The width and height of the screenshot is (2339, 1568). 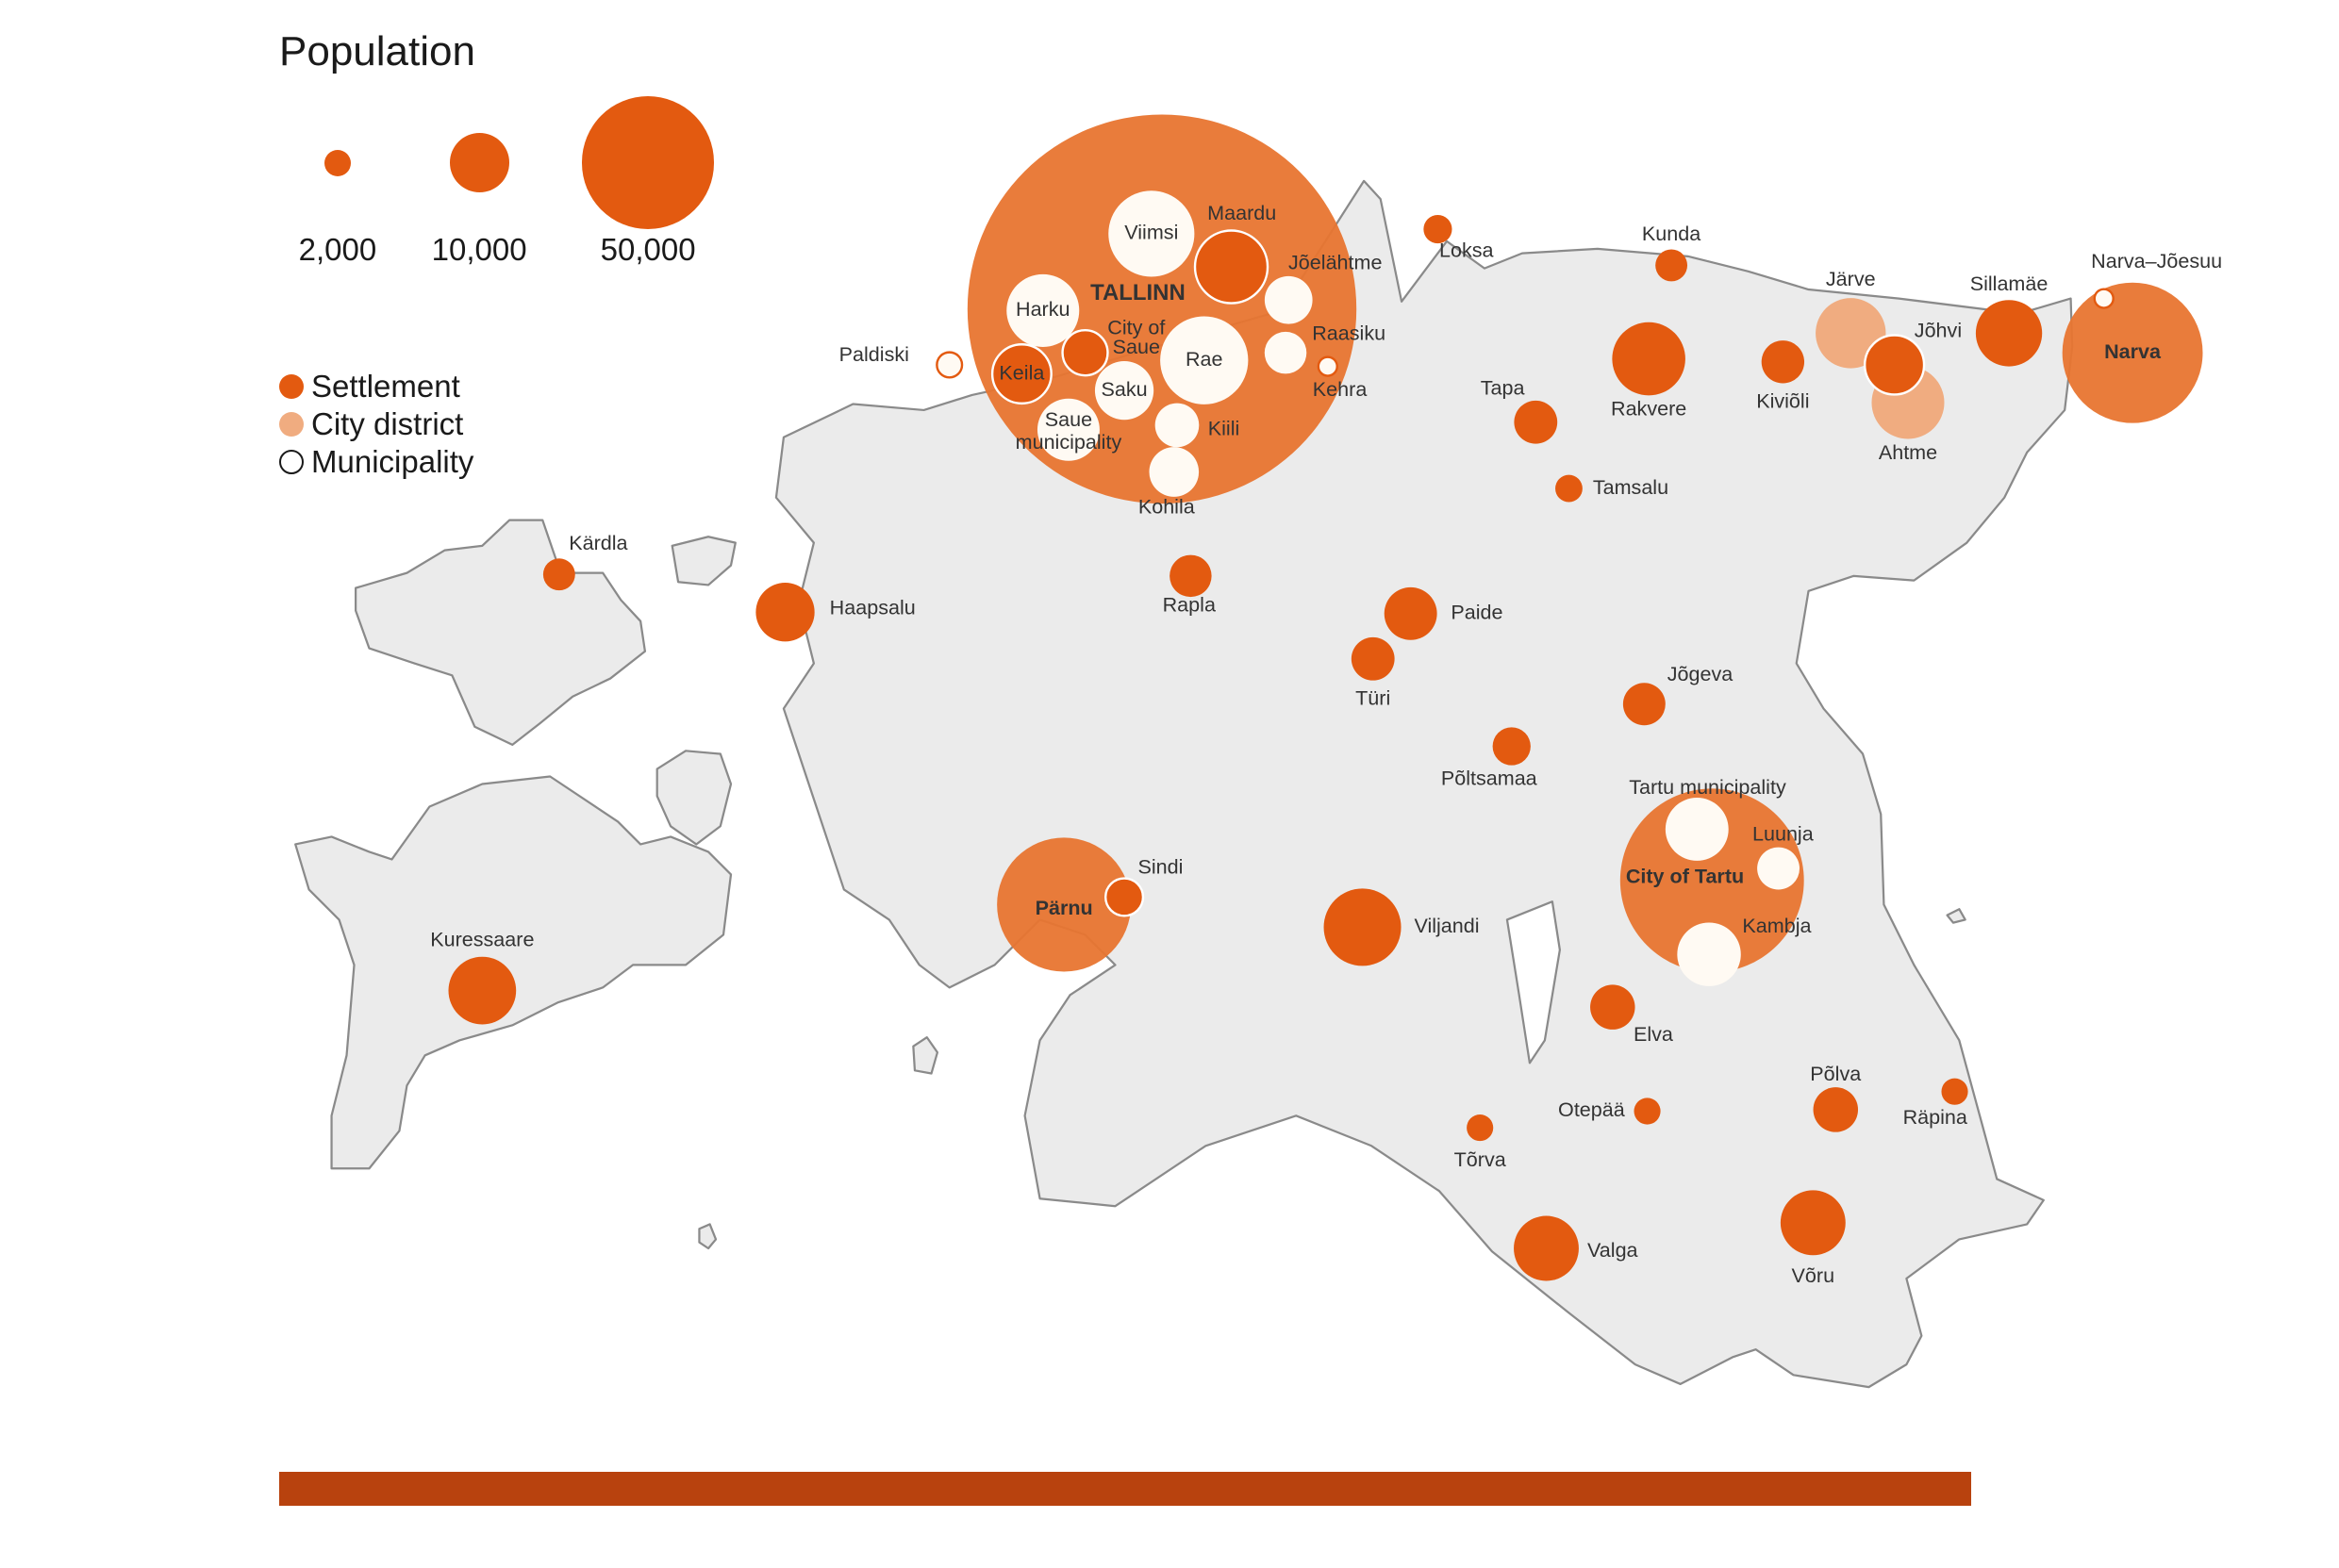 What do you see at coordinates (1612, 1007) in the screenshot?
I see `marker-elva` at bounding box center [1612, 1007].